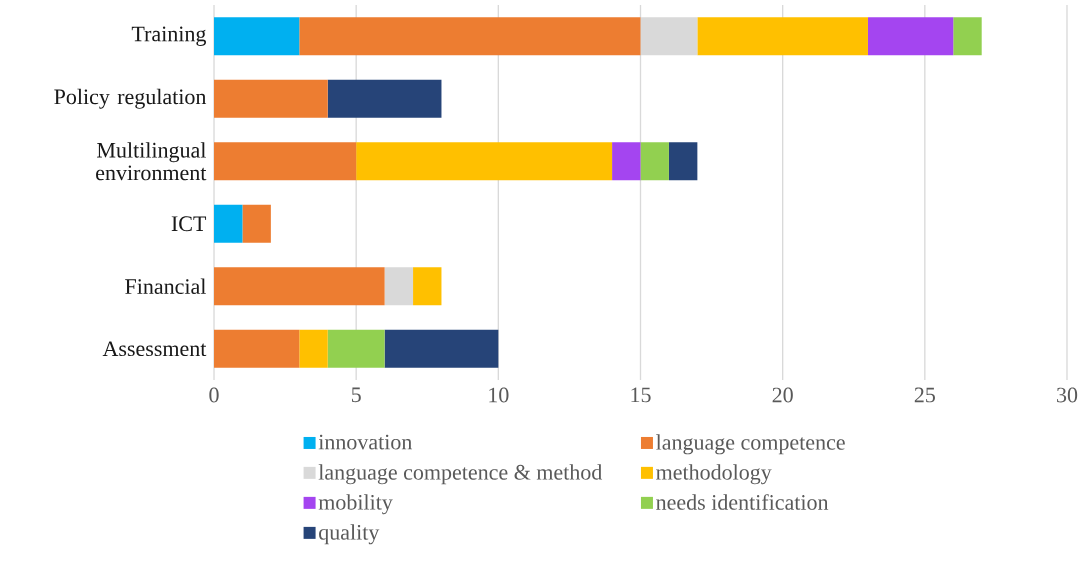 The height and width of the screenshot is (570, 1082). Describe the element at coordinates (365, 442) in the screenshot. I see `legend-label: innovation` at that location.